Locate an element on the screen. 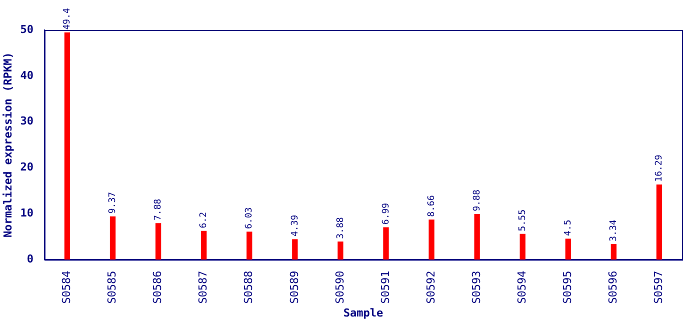 This screenshot has width=690, height=320. x-tick-label: S0593 is located at coordinates (476, 287).